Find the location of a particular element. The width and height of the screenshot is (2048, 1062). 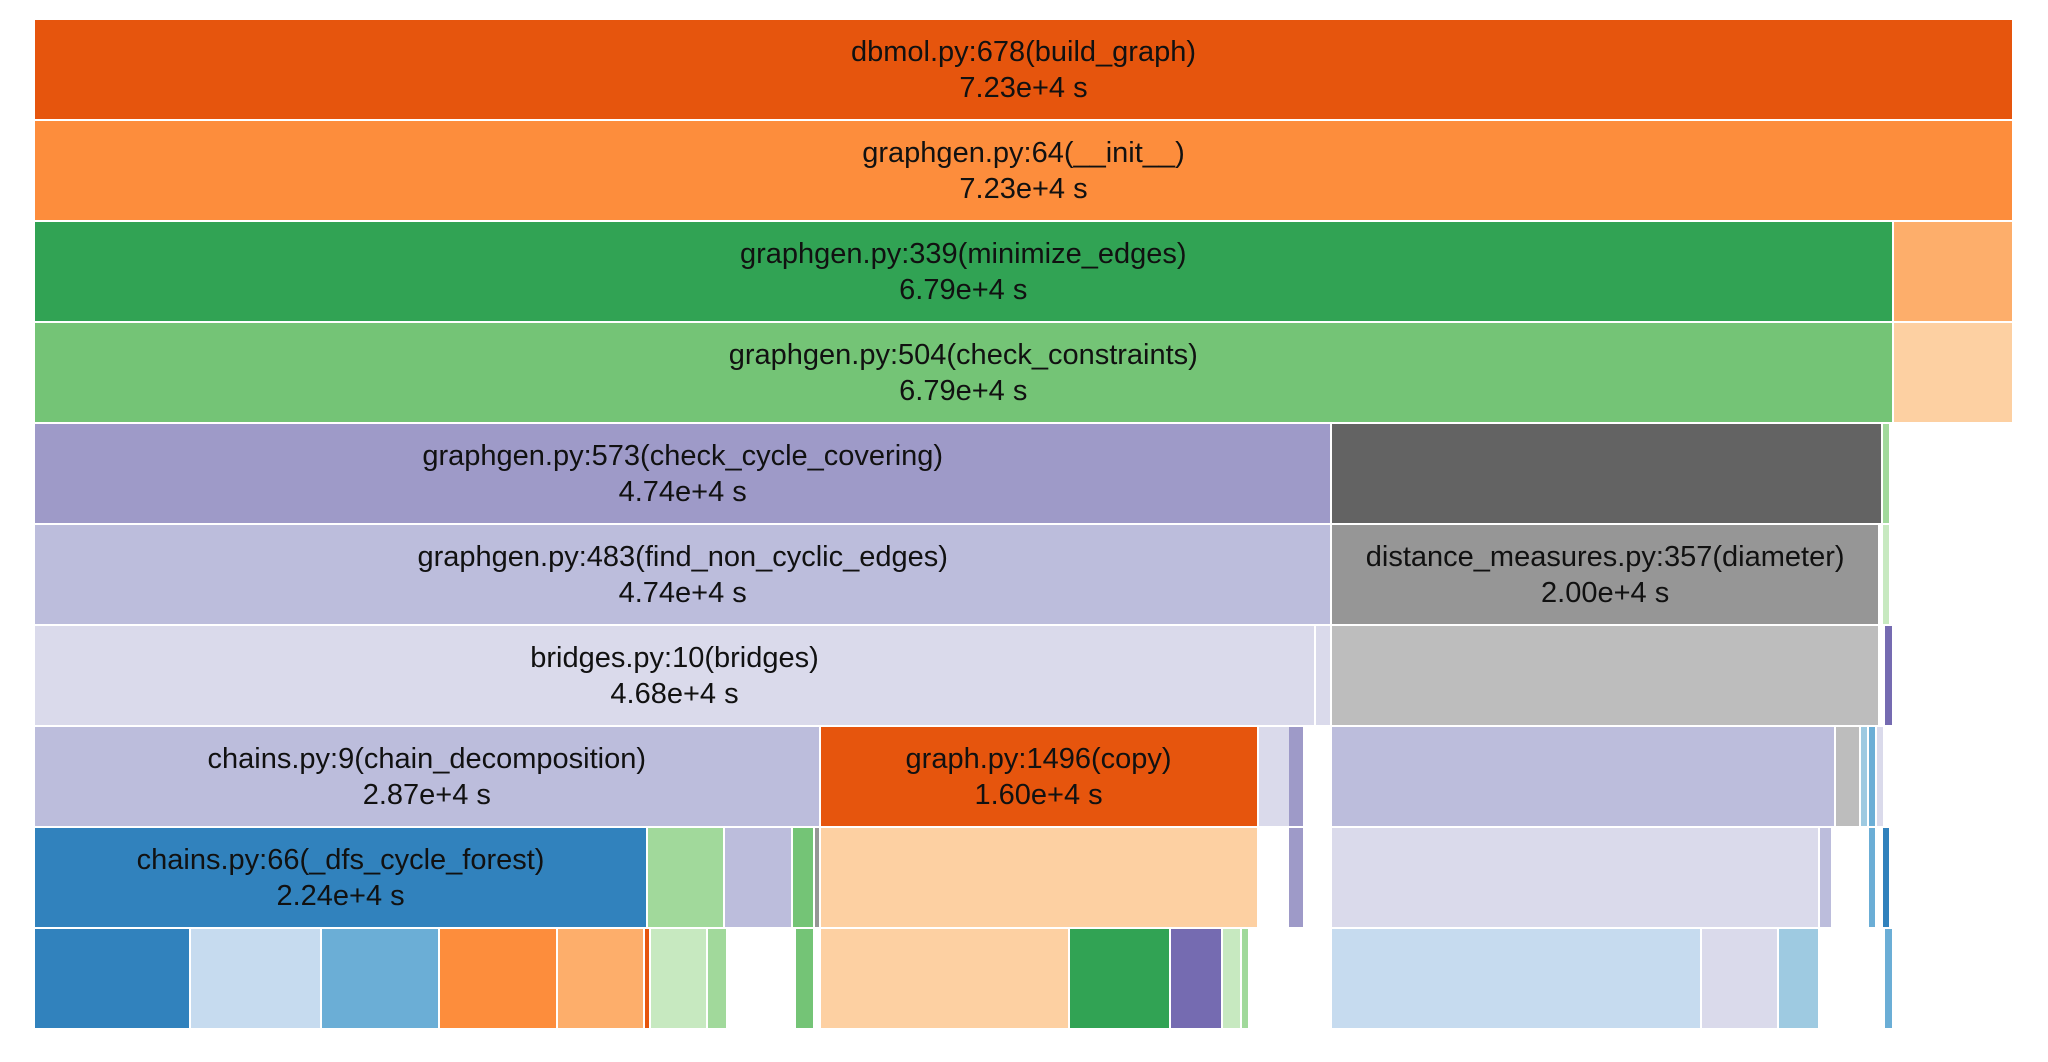

frame-label: graph.py:1496(copy) 1.60e+4 s is located at coordinates (1039, 777).